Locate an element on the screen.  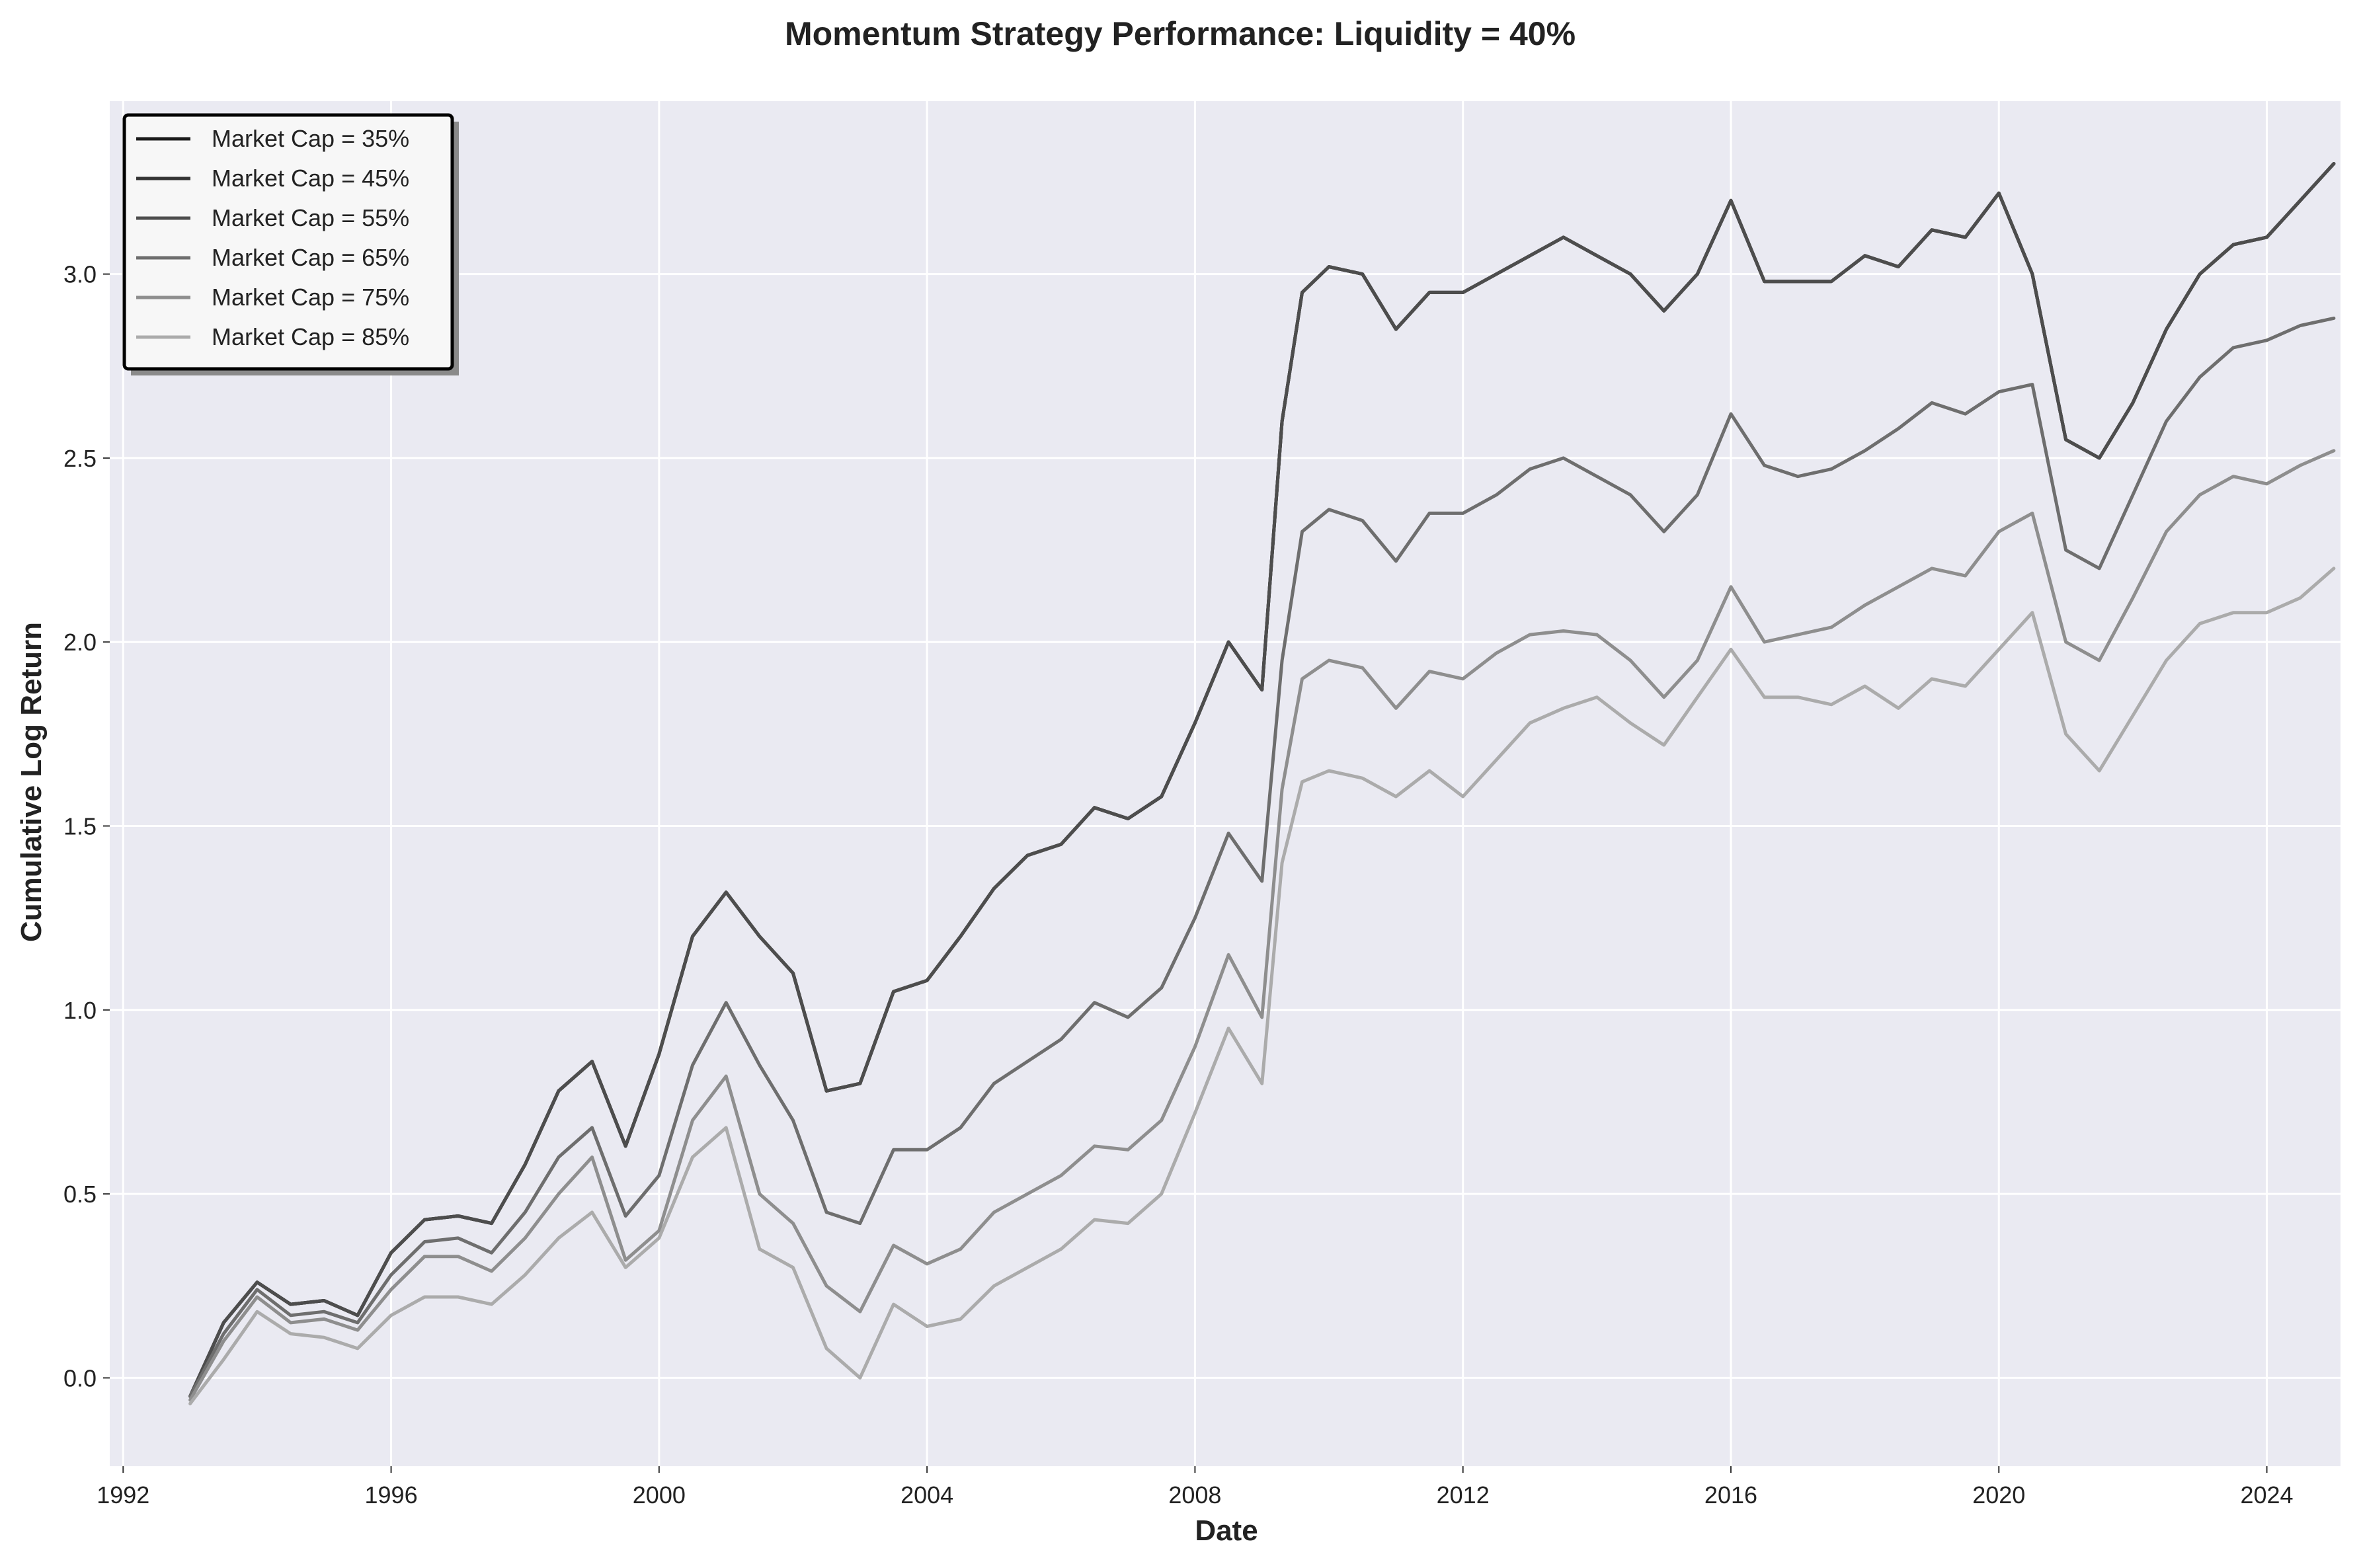
y-tick-label: 1.5 is located at coordinates (80, 826).